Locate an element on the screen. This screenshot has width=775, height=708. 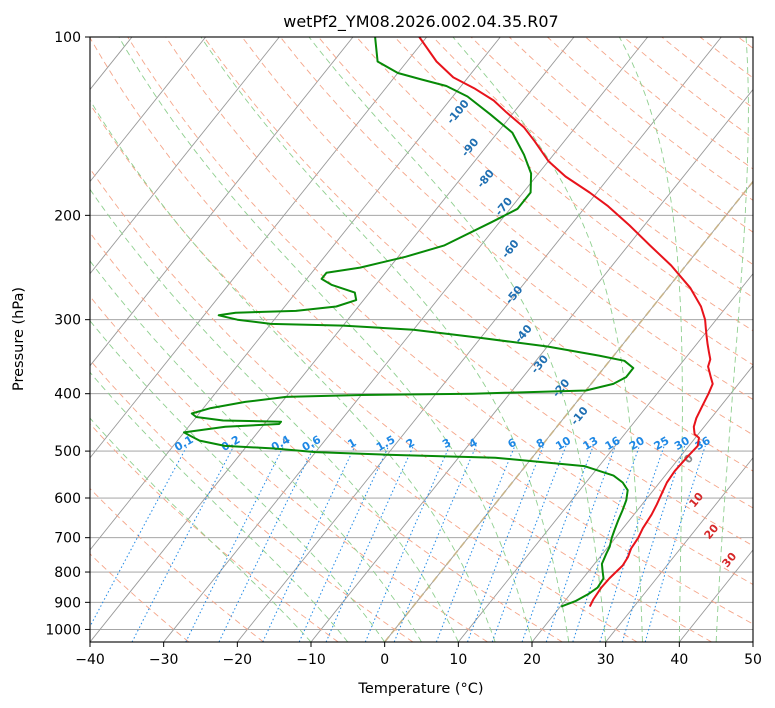
y-tick-label: 100 is located at coordinates (67, 38).